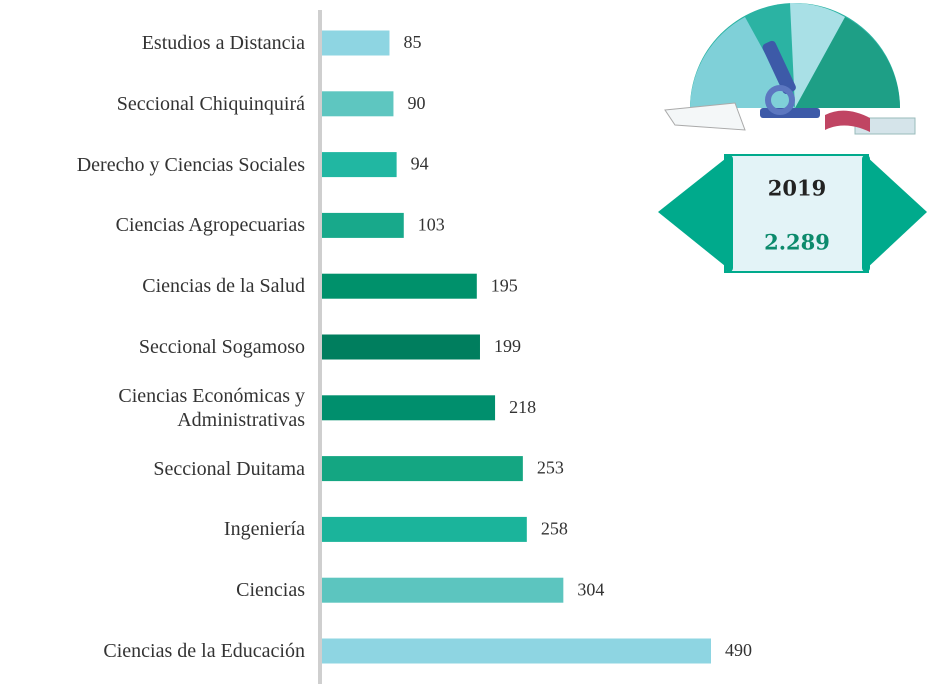  Describe the element at coordinates (507, 346) in the screenshot. I see `value-label: 199` at that location.